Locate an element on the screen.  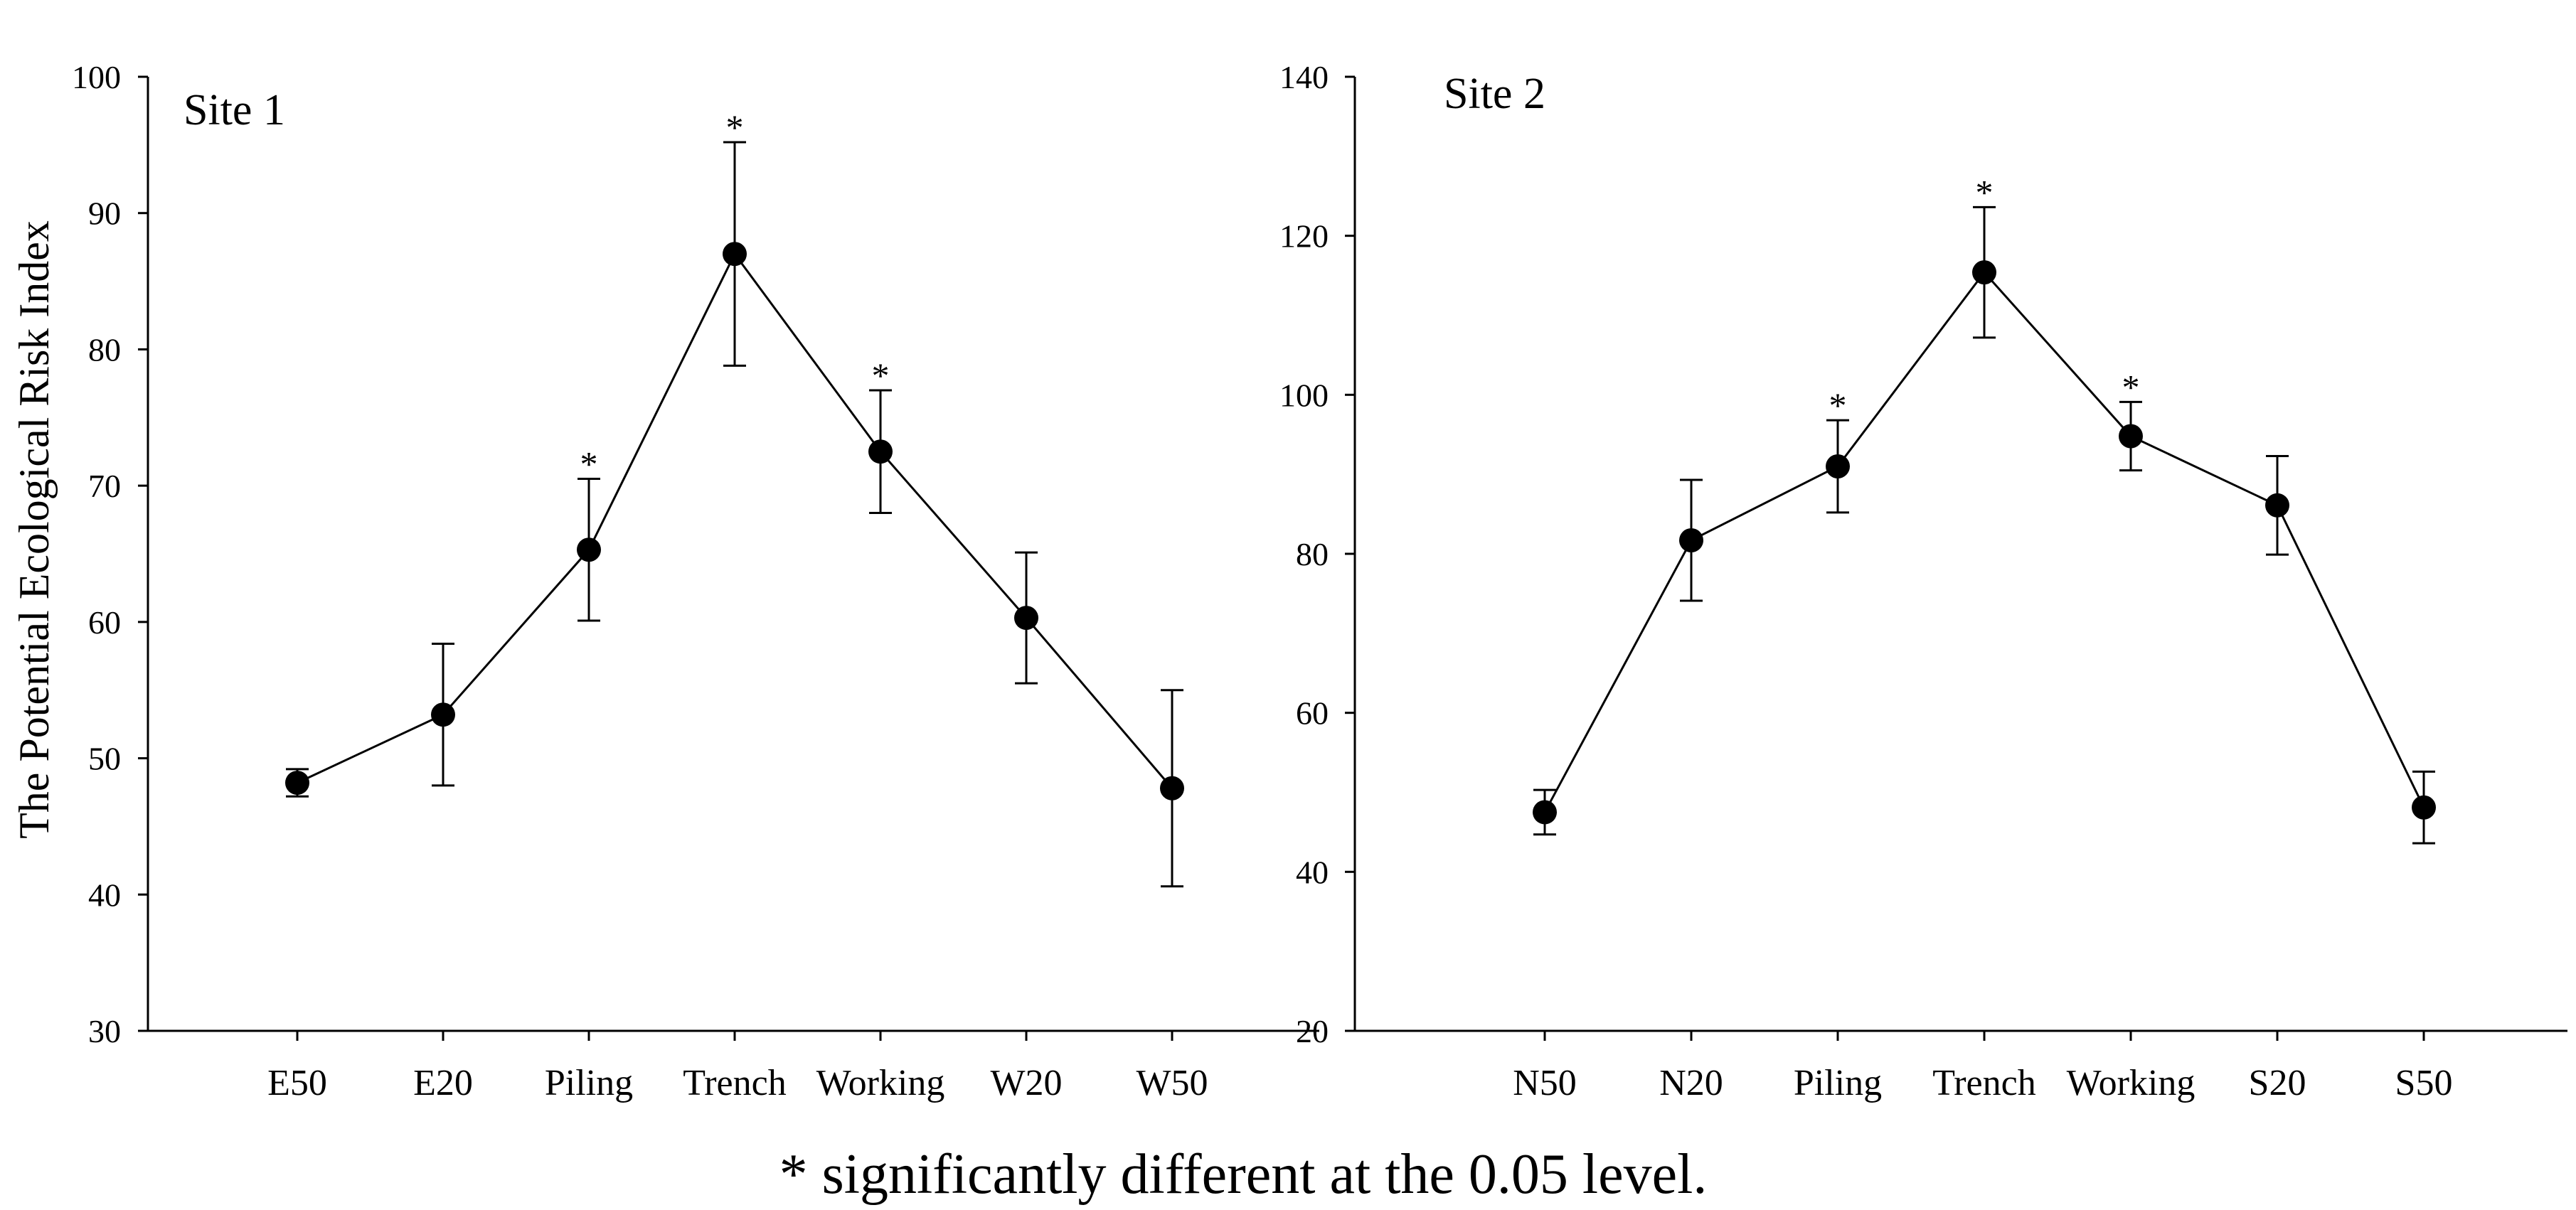
x-category-label: W20 is located at coordinates (1026, 1083).